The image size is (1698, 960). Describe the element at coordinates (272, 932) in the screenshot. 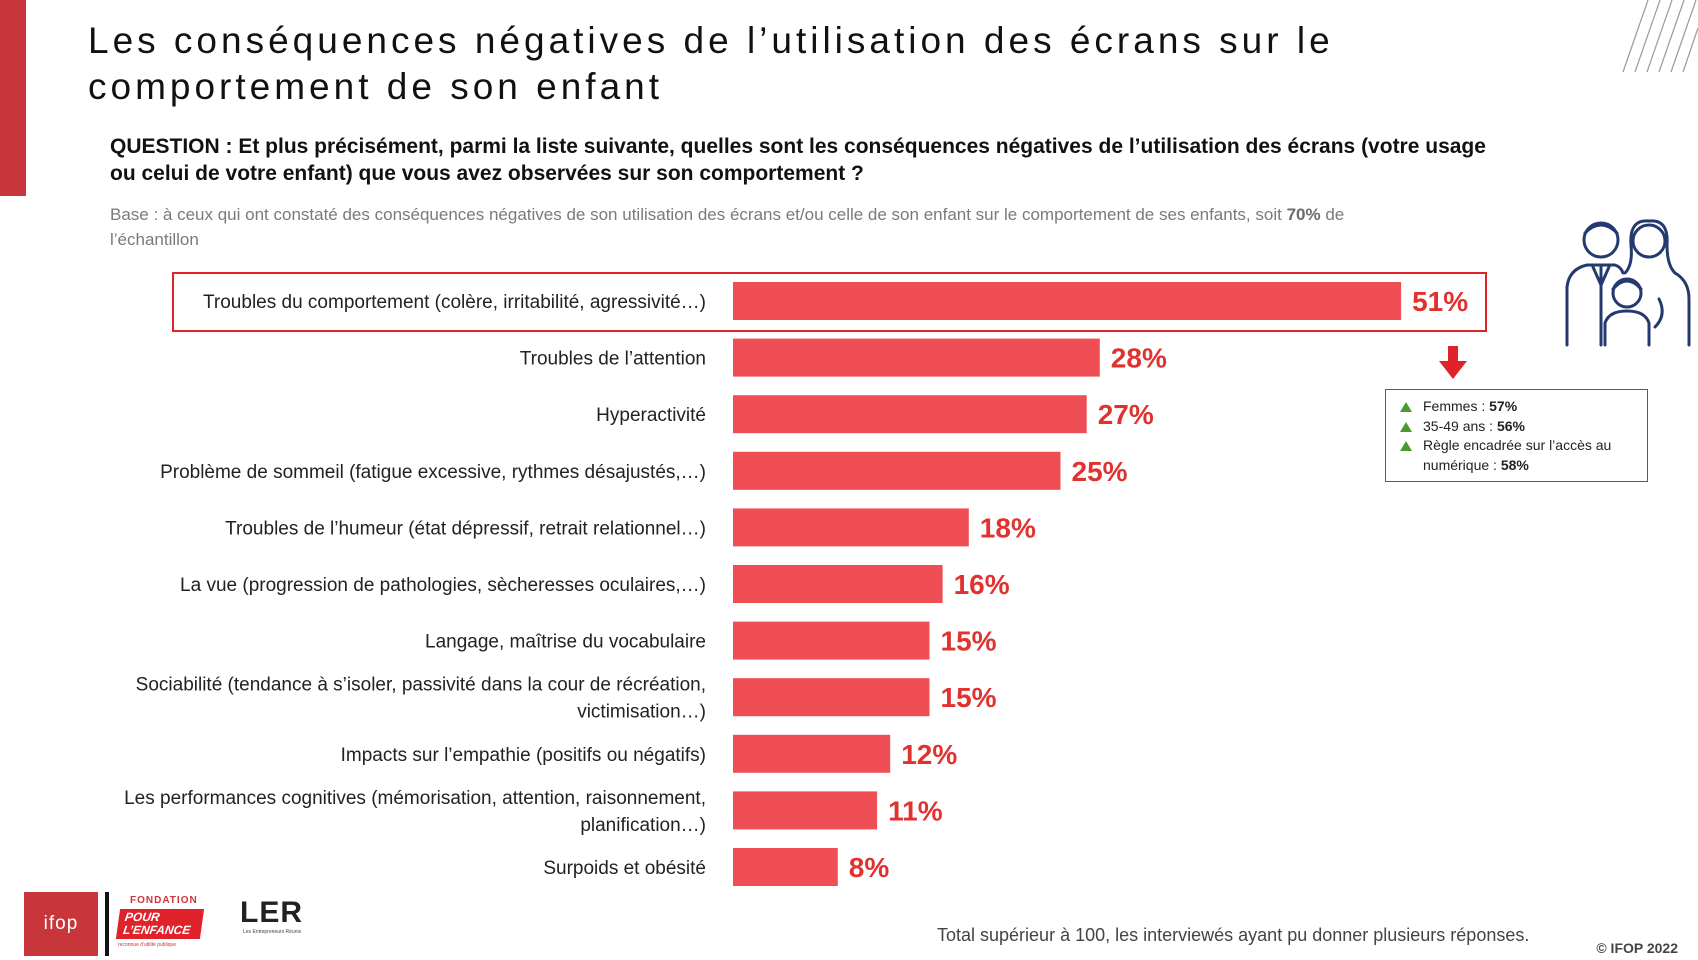

I see `ler-logo-subtitle: Les Entrepreneurs Réunis` at that location.